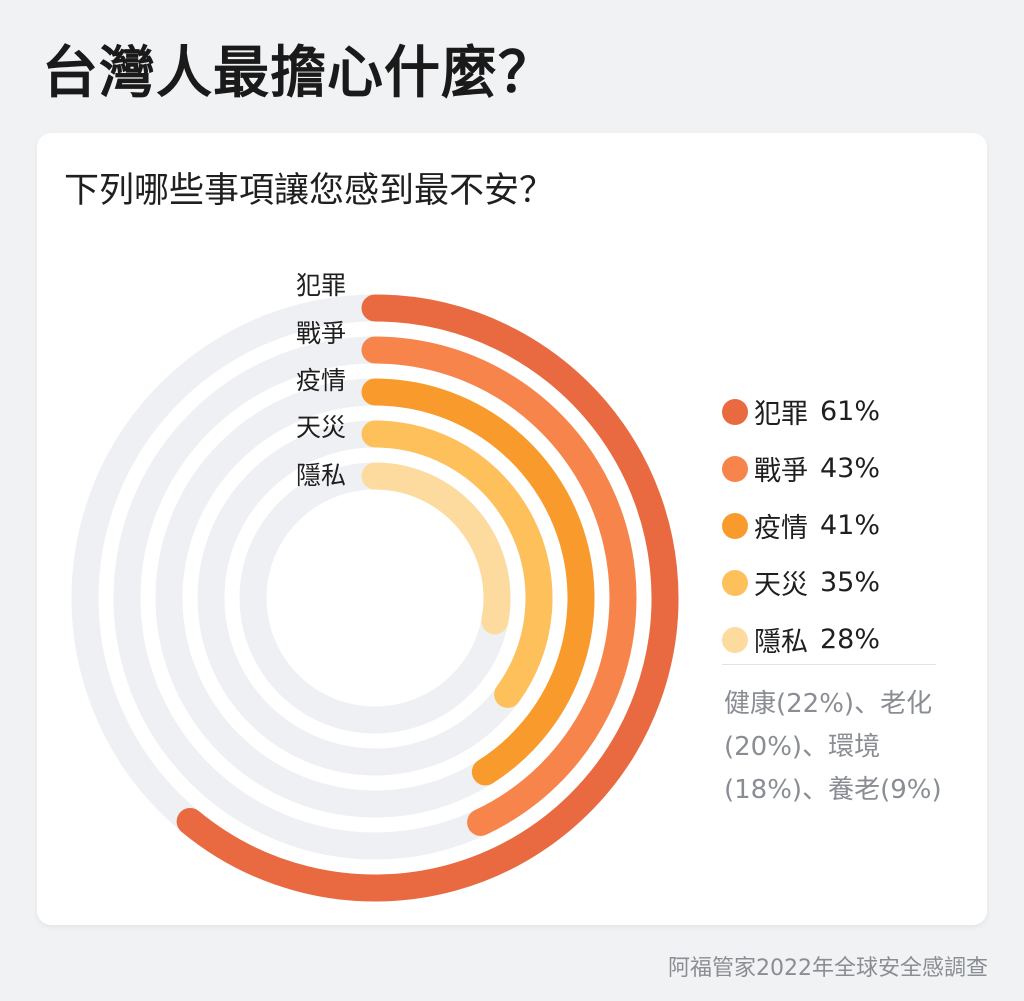 The height and width of the screenshot is (1001, 1024). What do you see at coordinates (735, 468) in the screenshot?
I see `legend-dot-war` at bounding box center [735, 468].